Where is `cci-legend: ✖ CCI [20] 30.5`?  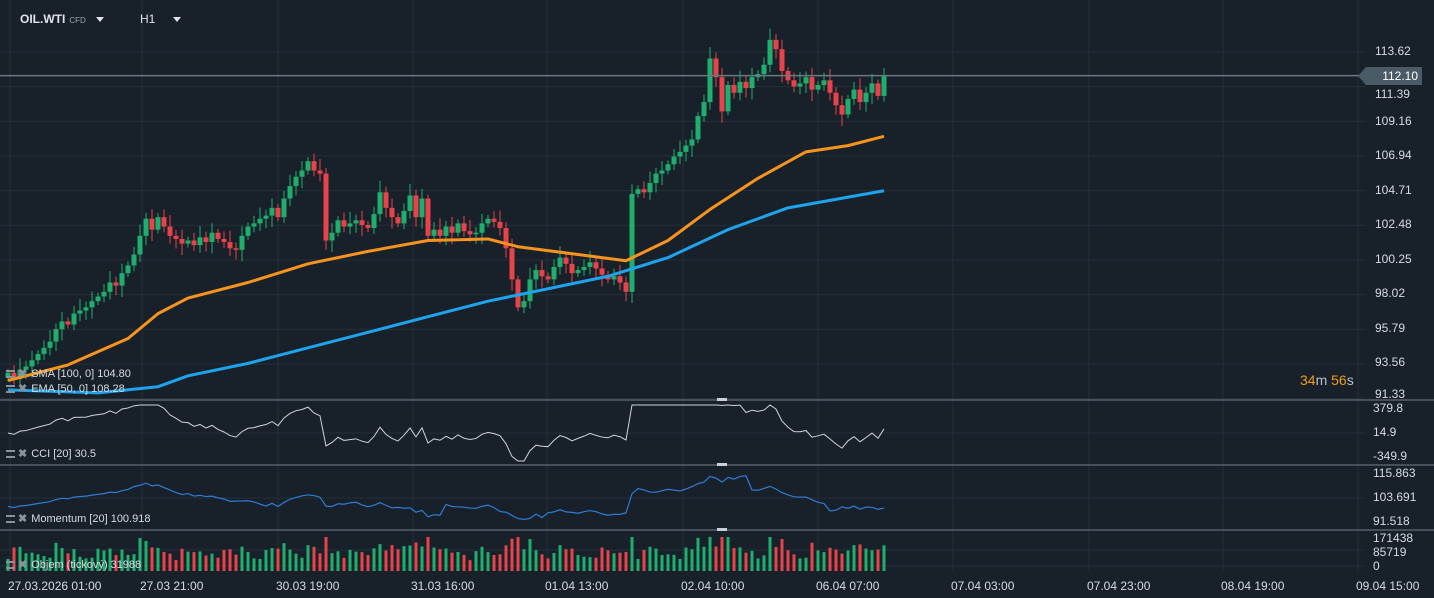
cci-legend: ✖ CCI [20] 30.5 is located at coordinates (51, 454).